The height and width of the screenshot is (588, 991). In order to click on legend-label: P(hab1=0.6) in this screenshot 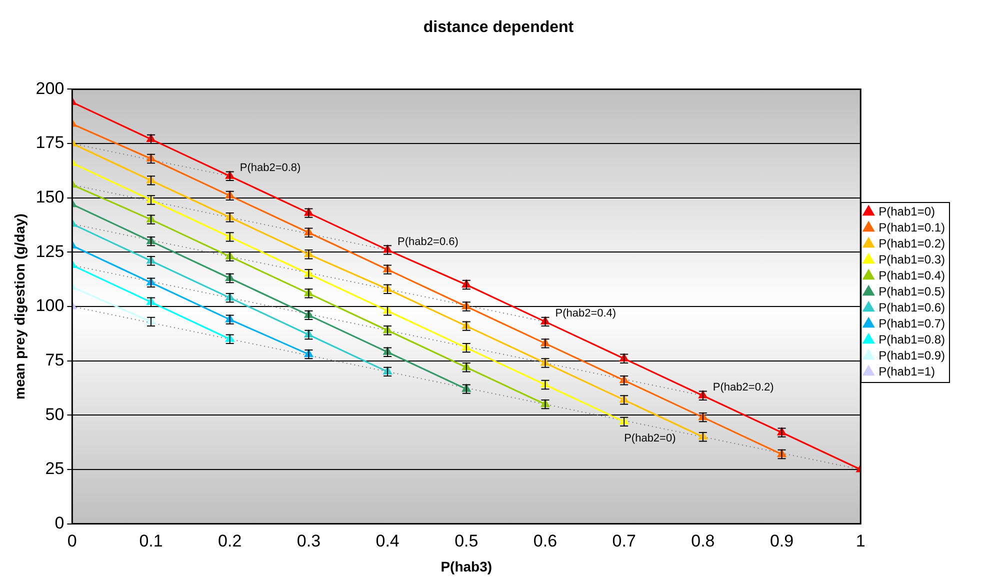, I will do `click(912, 307)`.